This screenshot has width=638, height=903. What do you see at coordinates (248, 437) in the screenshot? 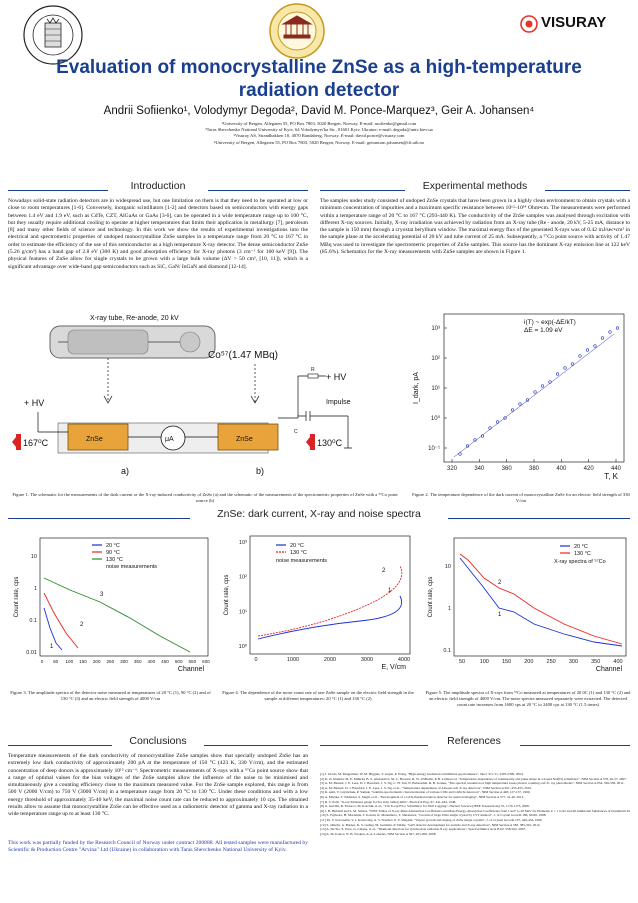
I see `zinc-selenide-sample-right` at bounding box center [248, 437].